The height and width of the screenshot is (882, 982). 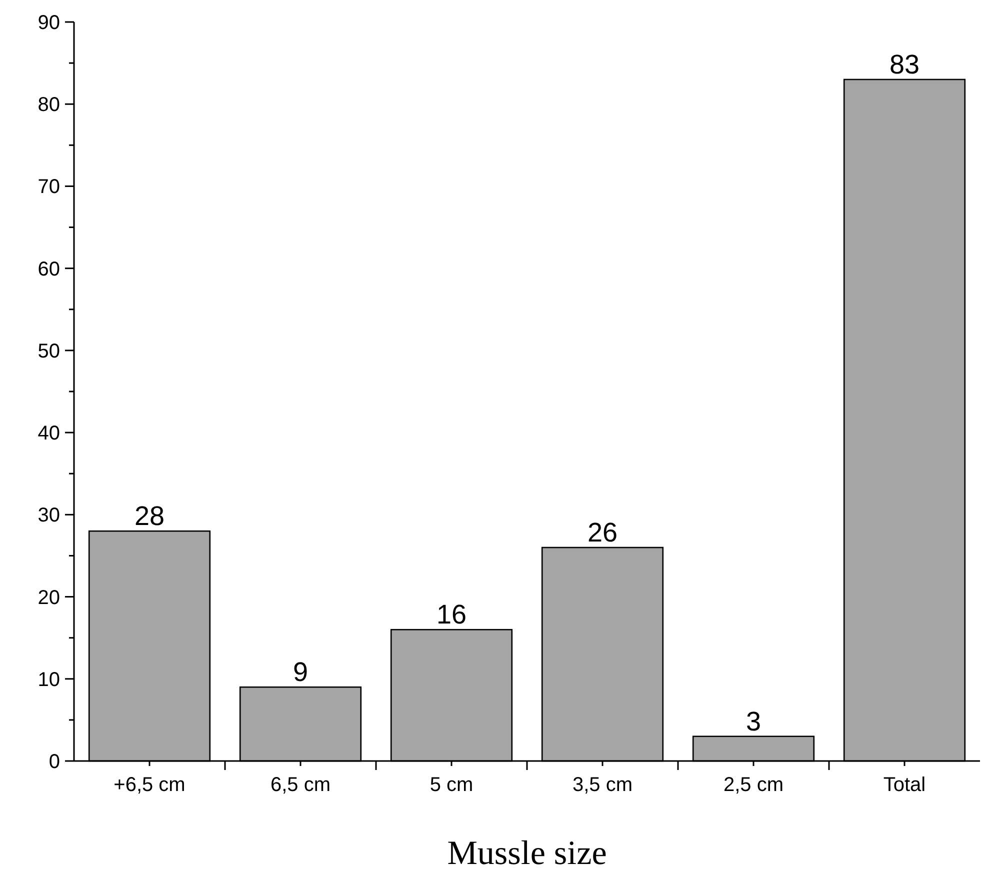 I want to click on data-label: 3, so click(x=754, y=721).